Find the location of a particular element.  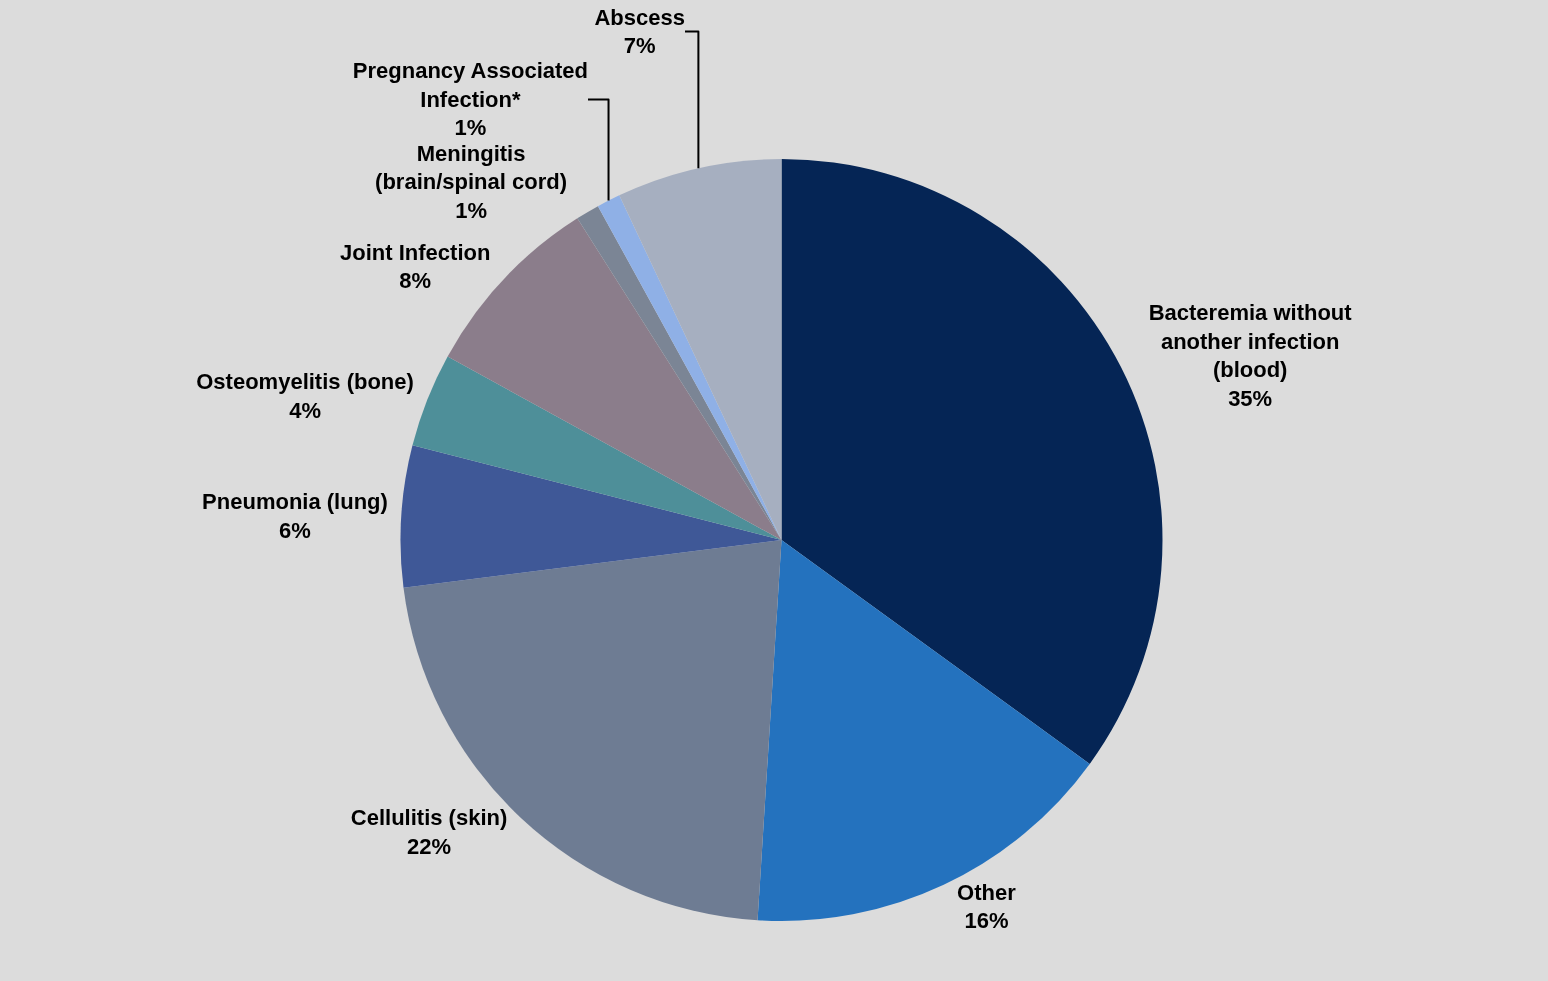

slice-label: Abscess is located at coordinates (639, 17).